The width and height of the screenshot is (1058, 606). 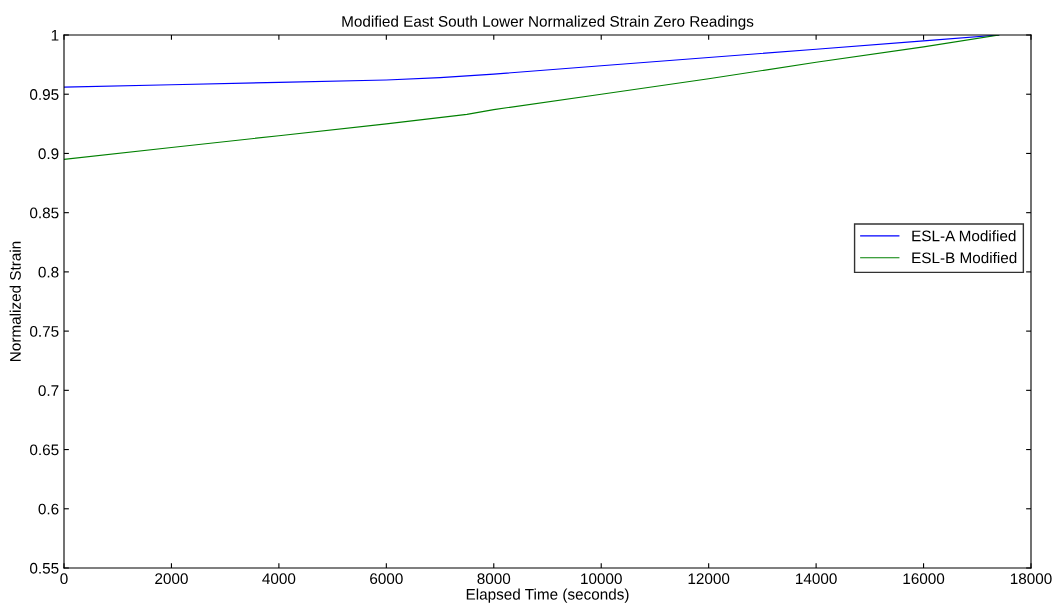 What do you see at coordinates (548, 22) in the screenshot?
I see `chart-title: Modified East South Lower Normalized Strain Zero Readings` at bounding box center [548, 22].